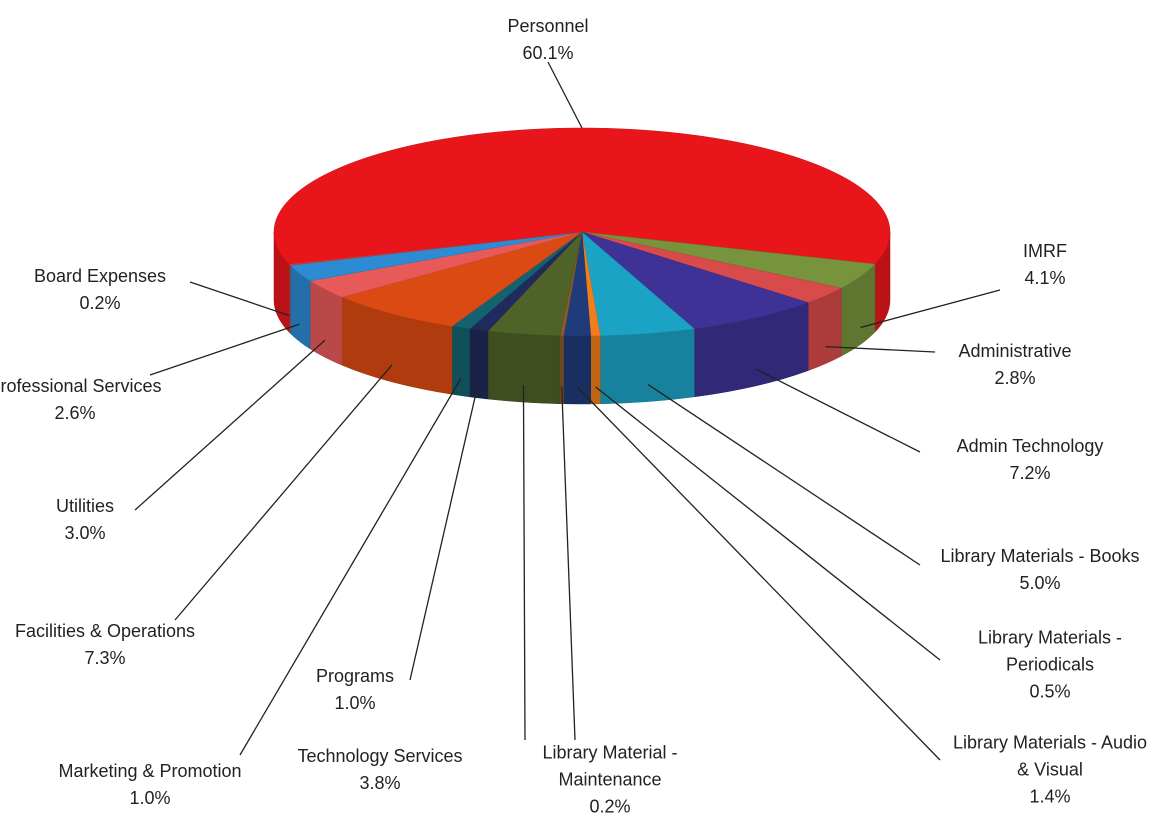 Image resolution: width=1169 pixels, height=834 pixels. Describe the element at coordinates (105, 645) in the screenshot. I see `data-label: Facilities & Operations 7.3%` at that location.